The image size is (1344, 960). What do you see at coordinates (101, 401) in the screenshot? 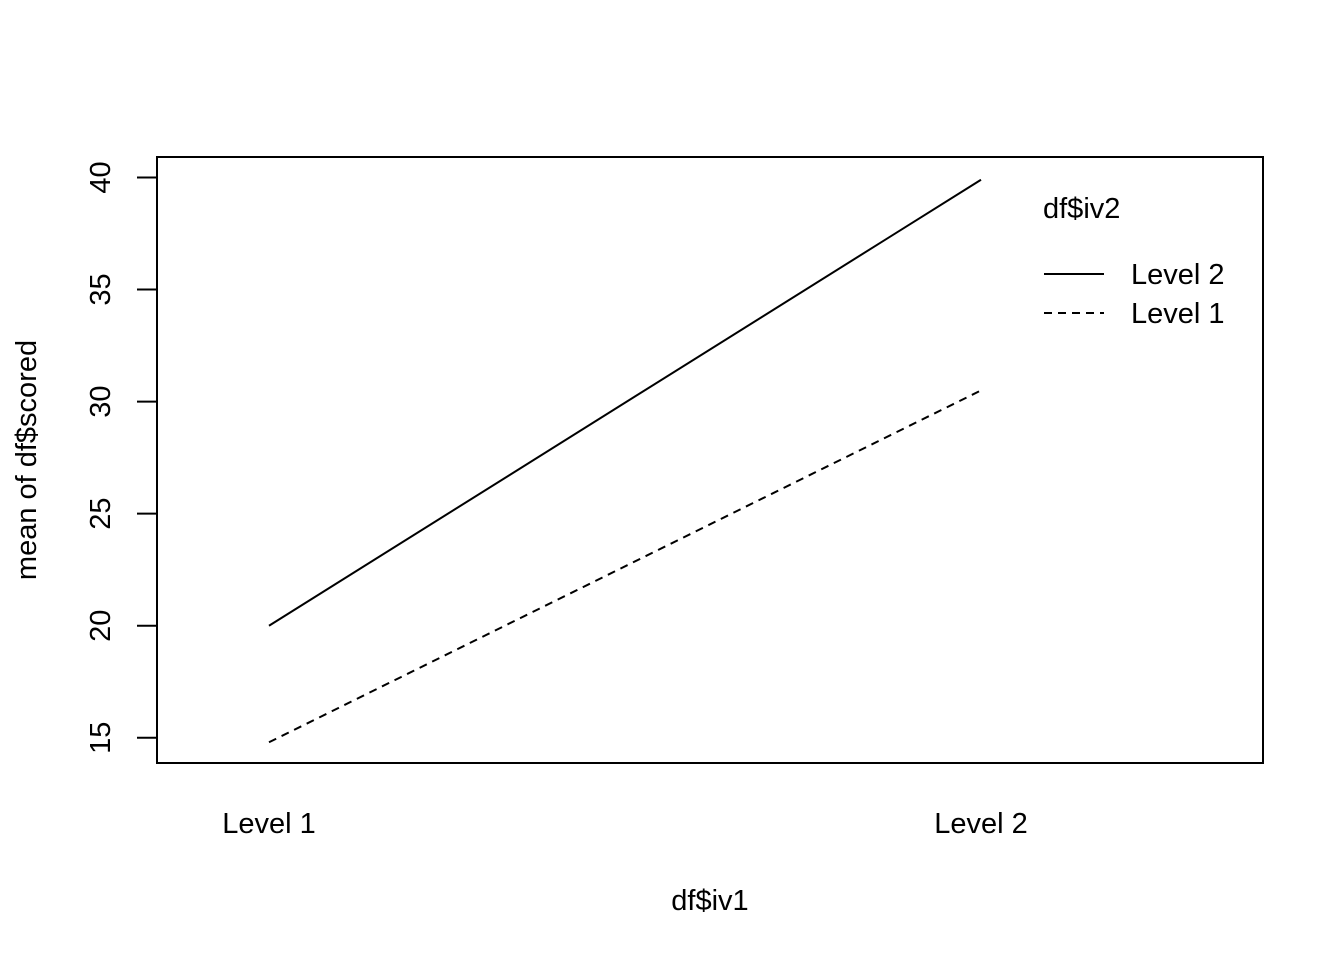
I see `y-tick-label-30: 30` at bounding box center [101, 401].